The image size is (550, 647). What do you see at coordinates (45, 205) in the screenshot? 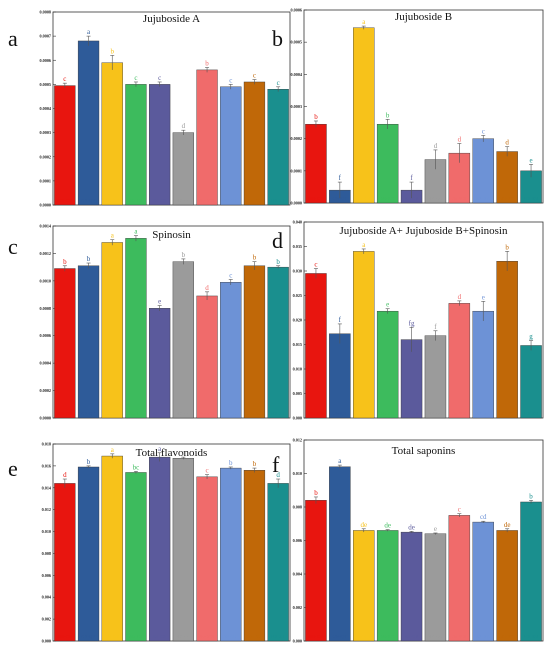
I see `y-tick-label: 0.0000` at bounding box center [45, 205].